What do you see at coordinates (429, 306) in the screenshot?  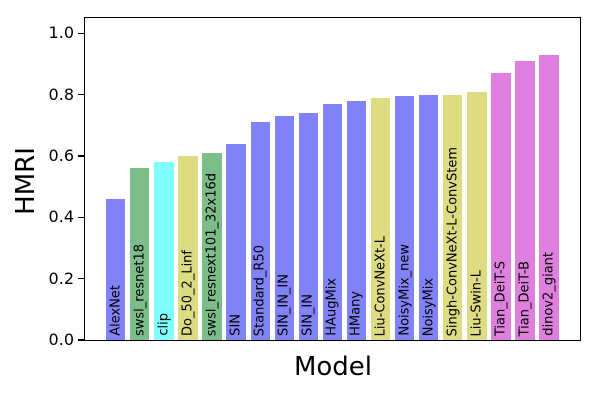 I see `bar-label: NoisyMix` at bounding box center [429, 306].